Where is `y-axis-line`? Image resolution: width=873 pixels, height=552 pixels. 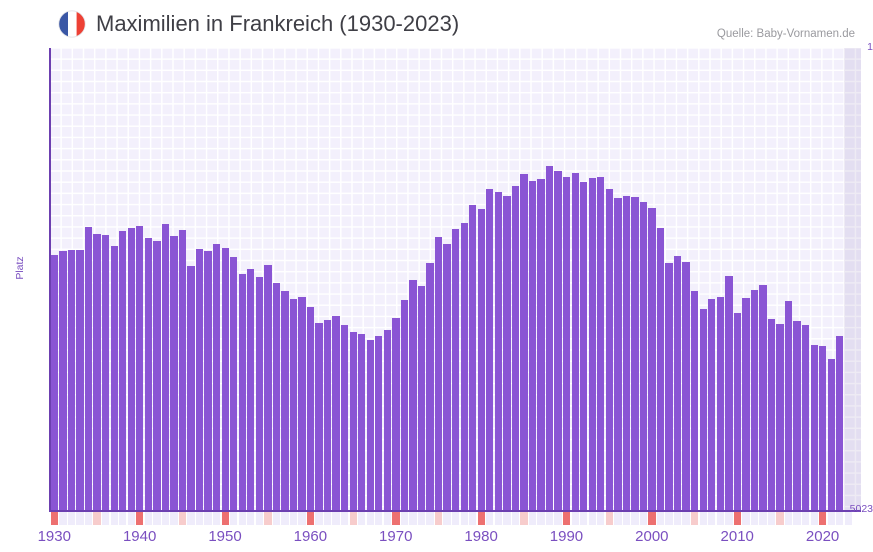 y-axis-line is located at coordinates (50, 279).